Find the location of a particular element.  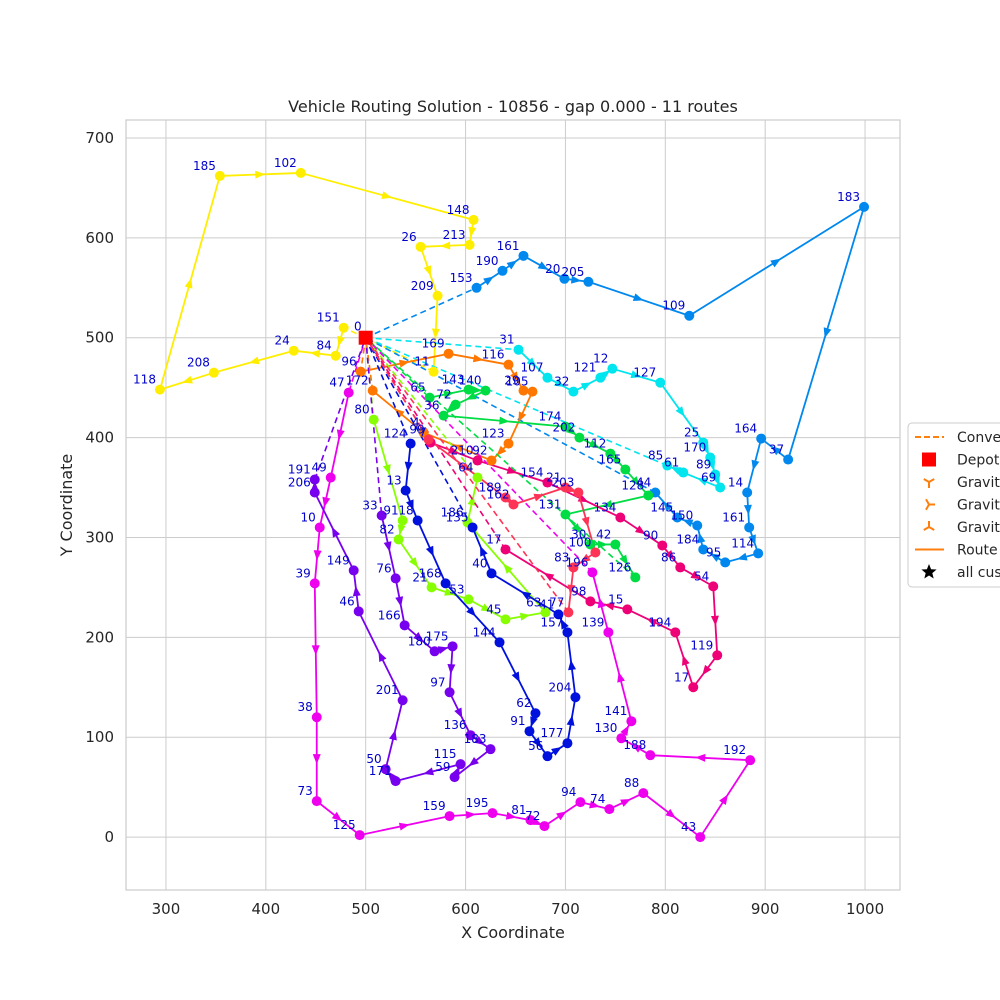

customer-label: 74 is located at coordinates (597, 799).